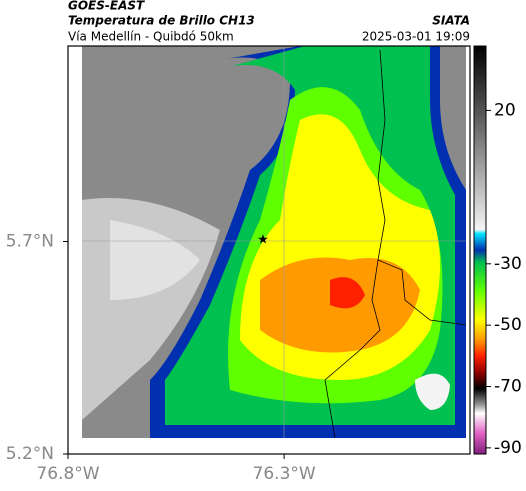 This screenshot has width=526, height=491. I want to click on x-tick-label: 76.8°W, so click(67, 474).